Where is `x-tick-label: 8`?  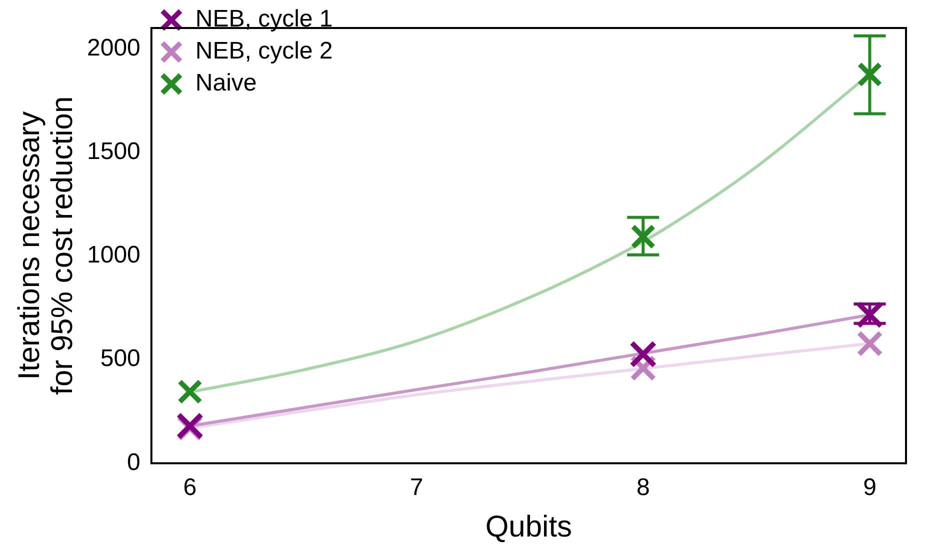
x-tick-label: 8 is located at coordinates (643, 488).